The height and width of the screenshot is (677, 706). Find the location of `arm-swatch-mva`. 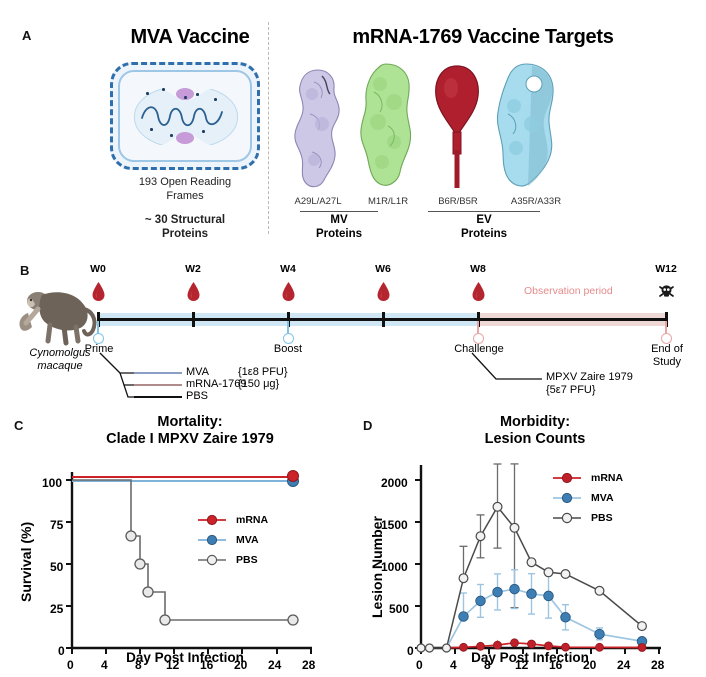

arm-swatch-mva is located at coordinates (158, 373).